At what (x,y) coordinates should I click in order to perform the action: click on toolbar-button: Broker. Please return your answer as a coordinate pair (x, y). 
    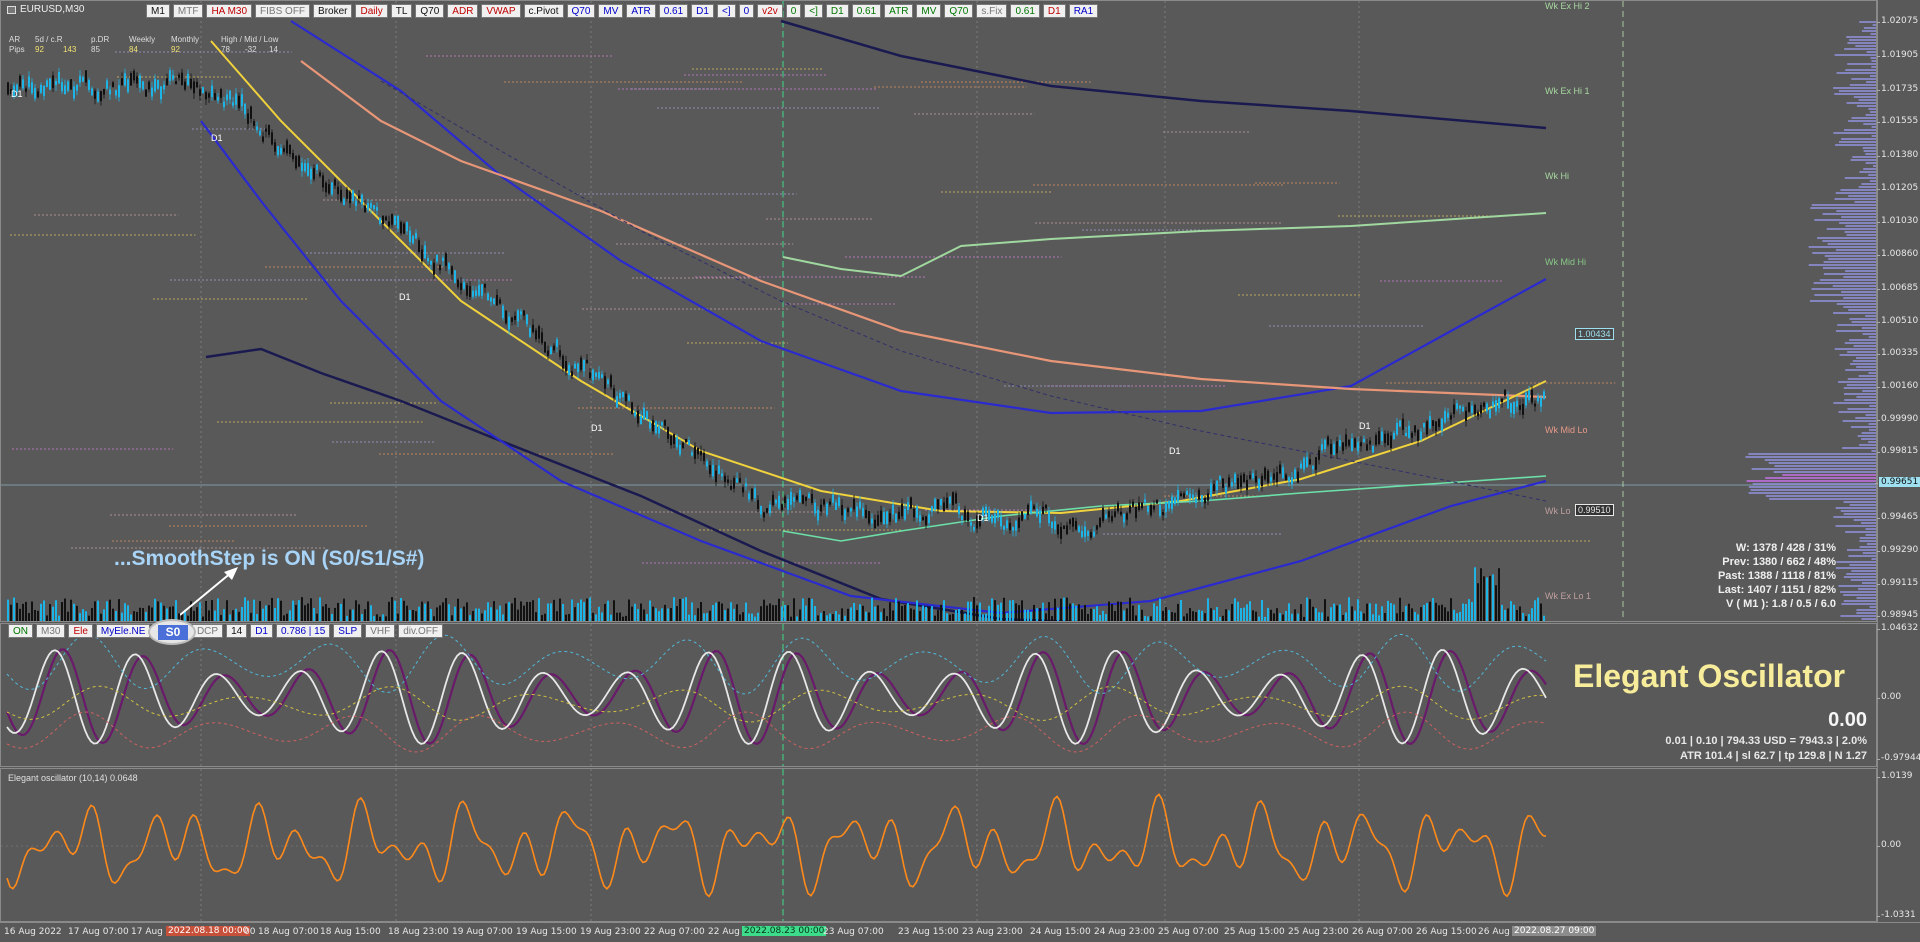
    Looking at the image, I should click on (333, 11).